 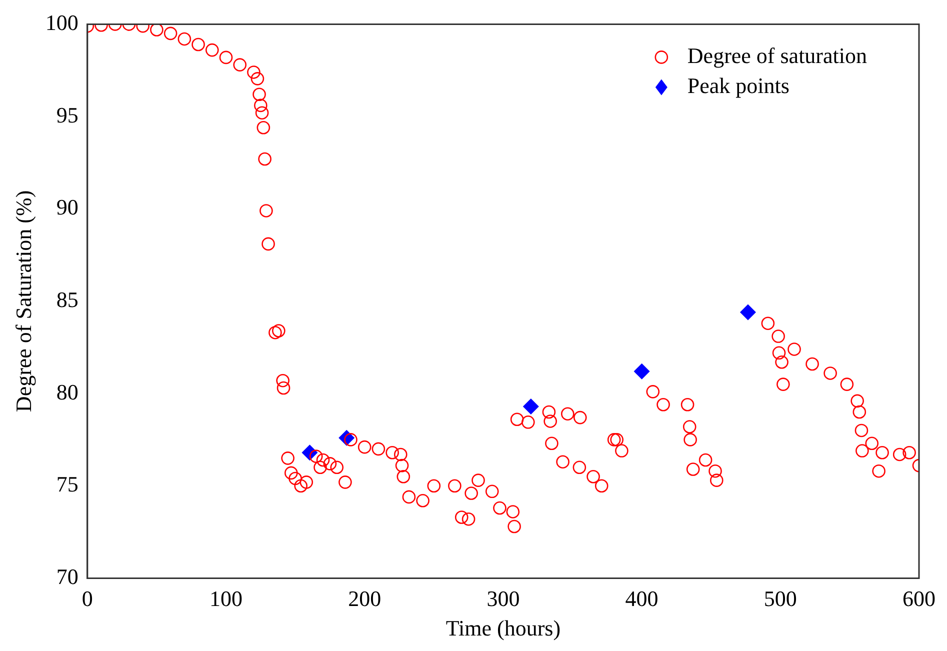 What do you see at coordinates (67, 115) in the screenshot?
I see `y-tick-label: 95` at bounding box center [67, 115].